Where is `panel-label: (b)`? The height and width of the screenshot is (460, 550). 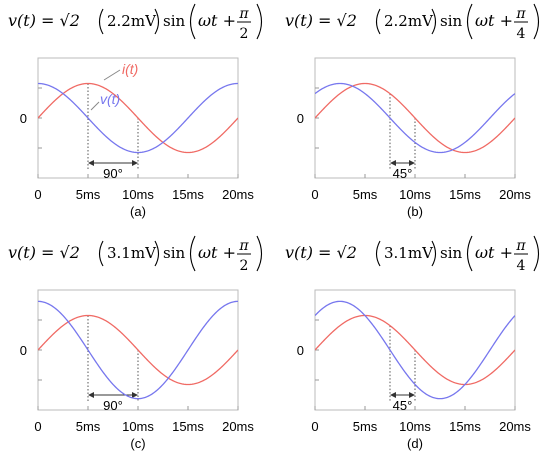 panel-label: (b) is located at coordinates (415, 211).